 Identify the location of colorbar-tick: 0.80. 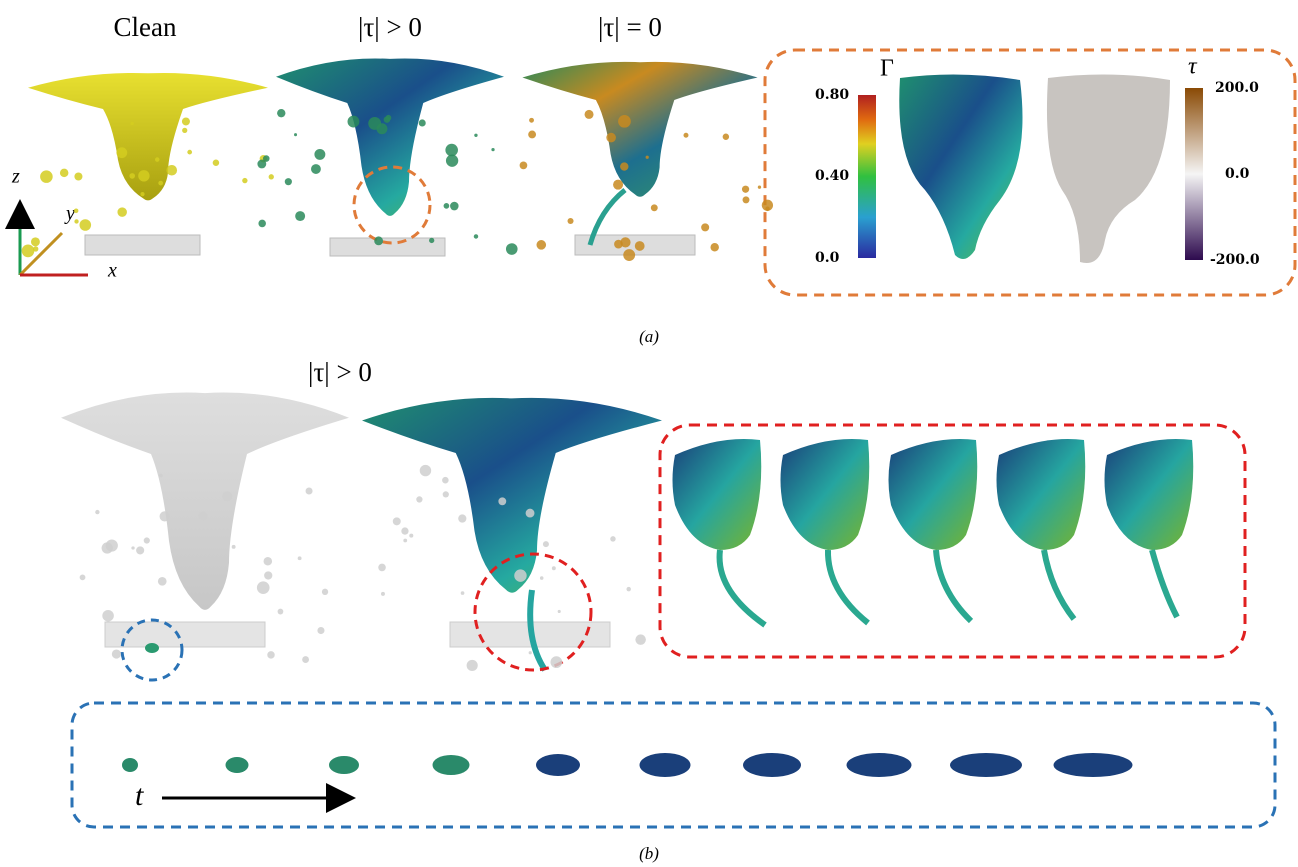
(832, 95).